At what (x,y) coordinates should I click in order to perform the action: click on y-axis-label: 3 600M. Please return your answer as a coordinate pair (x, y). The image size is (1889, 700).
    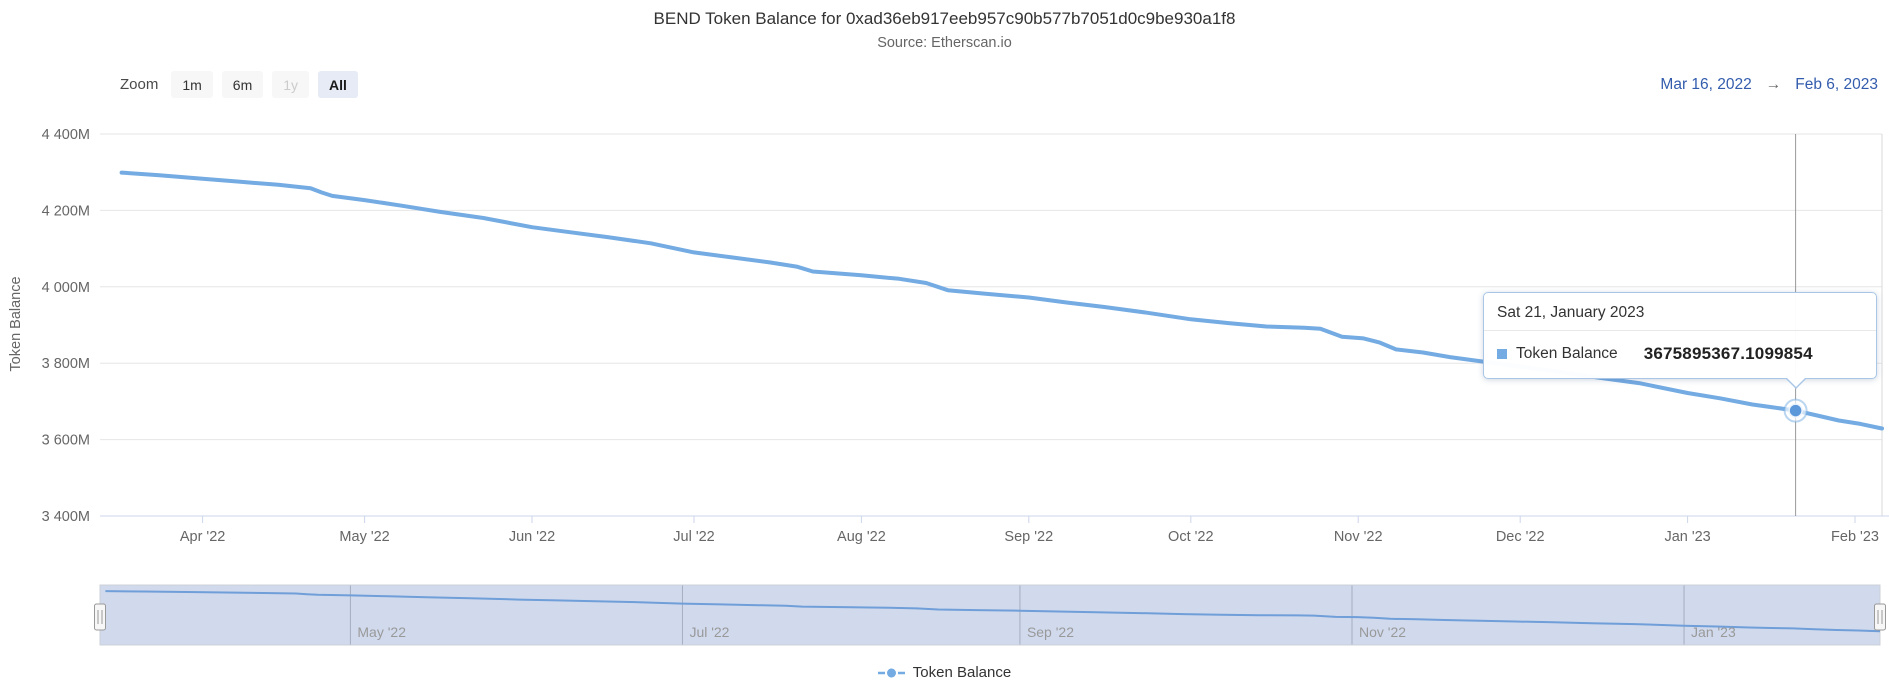
    Looking at the image, I should click on (66, 441).